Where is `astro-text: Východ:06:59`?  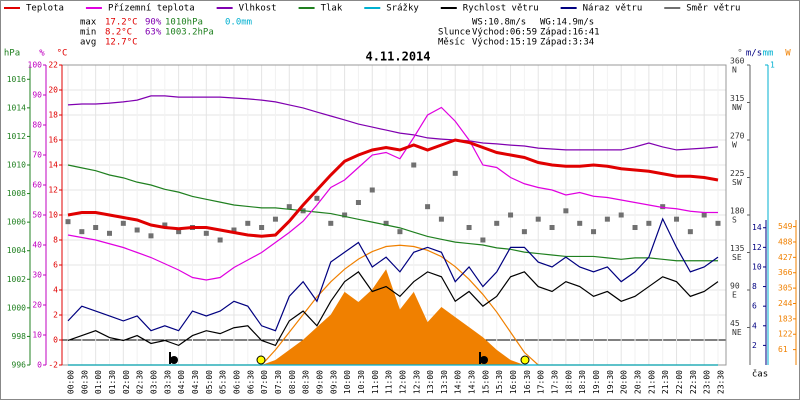
astro-text: Východ:06:59 is located at coordinates (504, 33).